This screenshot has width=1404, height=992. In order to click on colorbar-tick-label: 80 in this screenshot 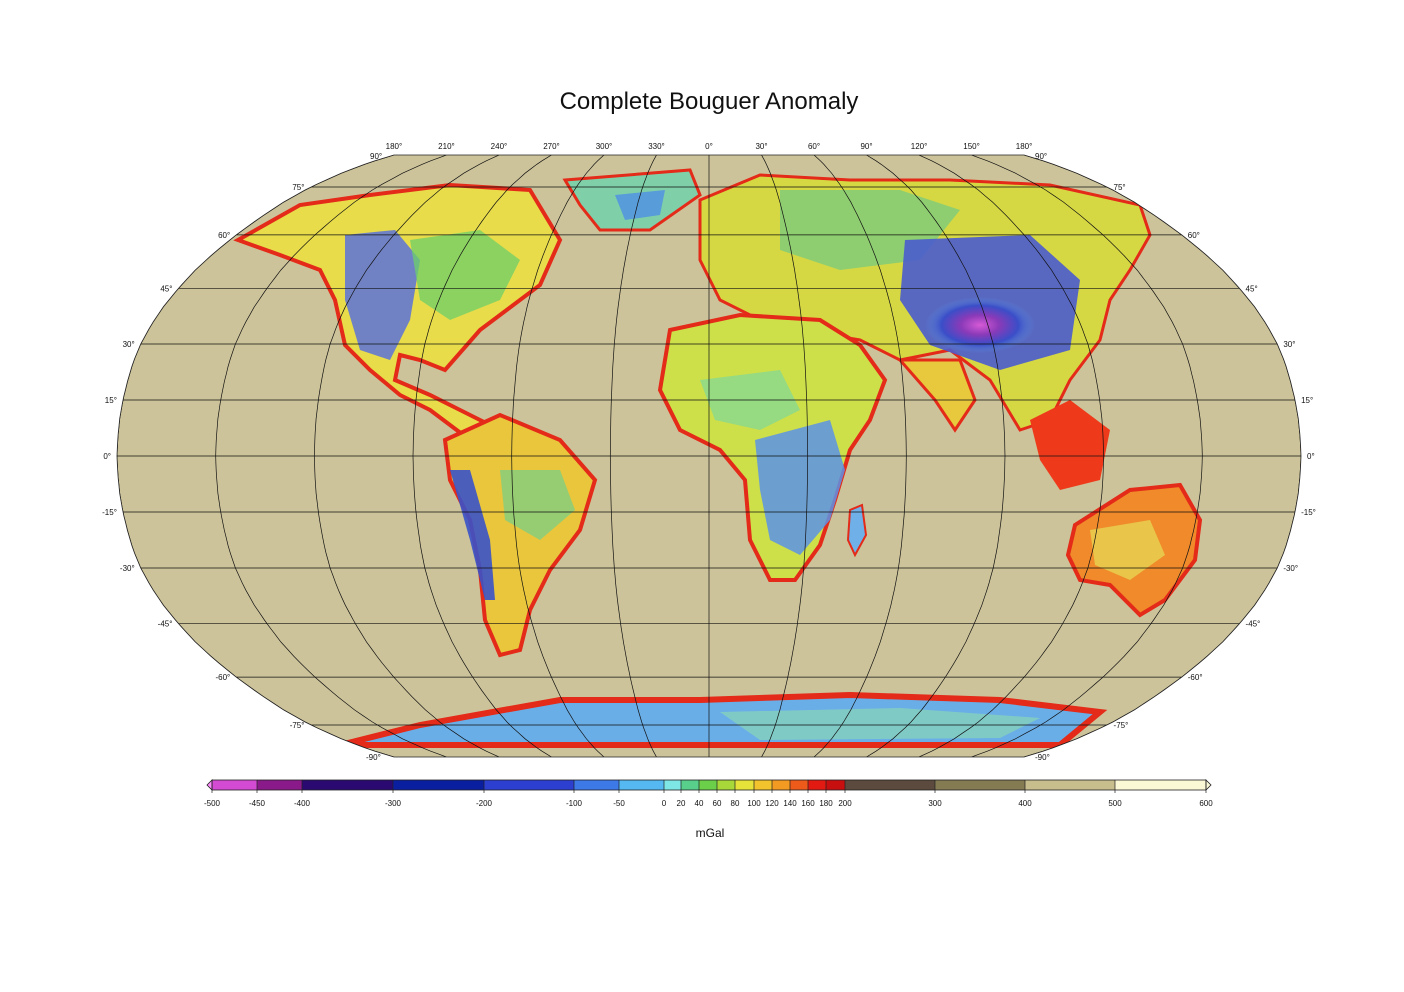, I will do `click(735, 803)`.